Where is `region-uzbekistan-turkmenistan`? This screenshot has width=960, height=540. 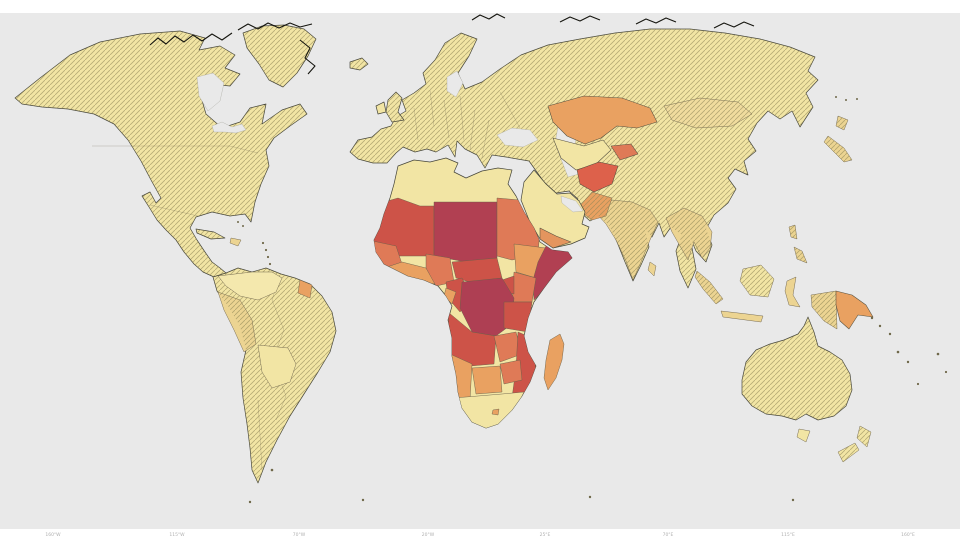 region-uzbekistan-turkmenistan is located at coordinates (582, 154).